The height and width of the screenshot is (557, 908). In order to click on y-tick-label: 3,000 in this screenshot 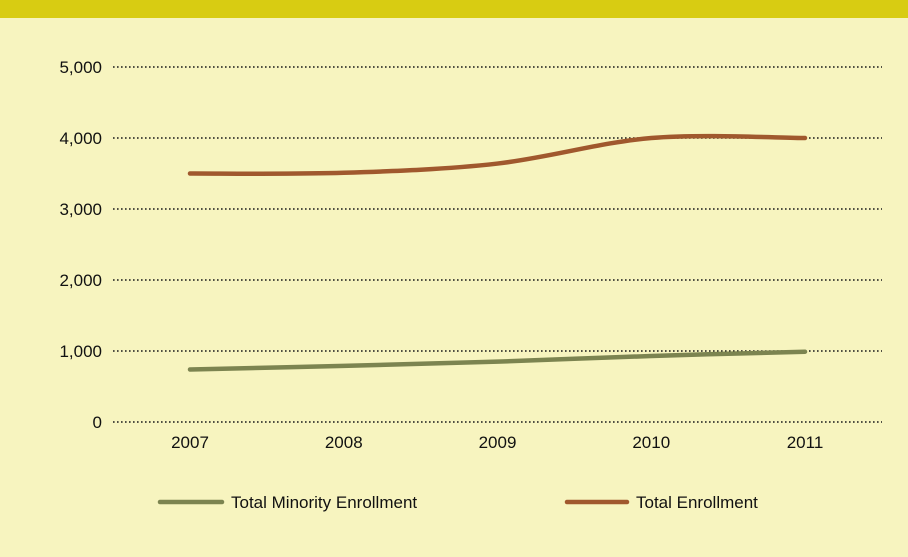, I will do `click(80, 209)`.